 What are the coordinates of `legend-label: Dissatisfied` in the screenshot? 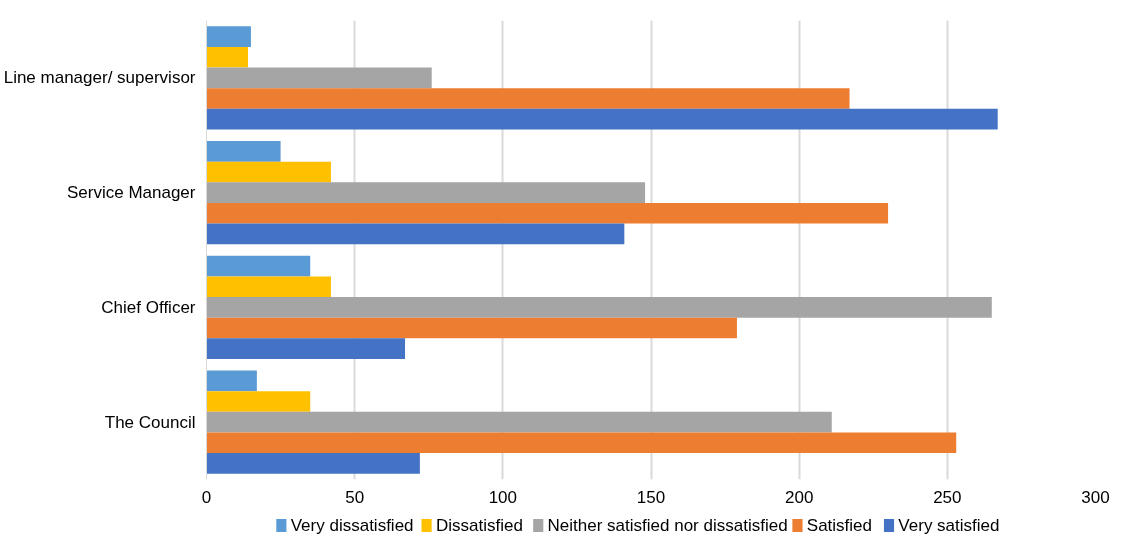 It's located at (479, 525).